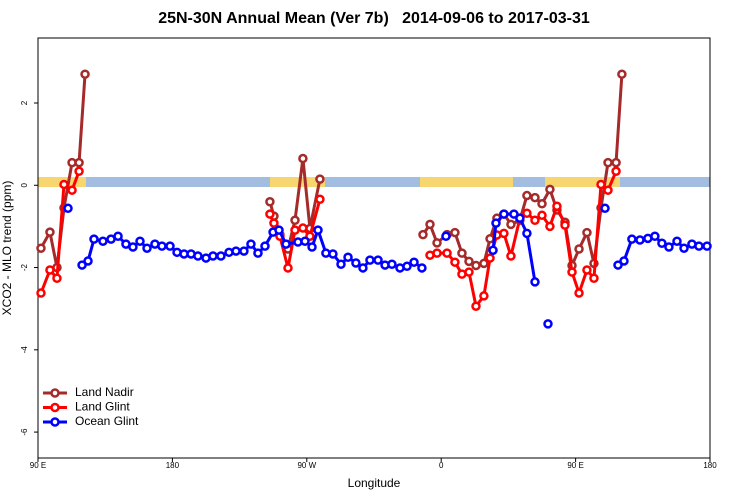 This screenshot has height=500, width=750. Describe the element at coordinates (24, 267) in the screenshot. I see `y-tick-label: -2` at that location.